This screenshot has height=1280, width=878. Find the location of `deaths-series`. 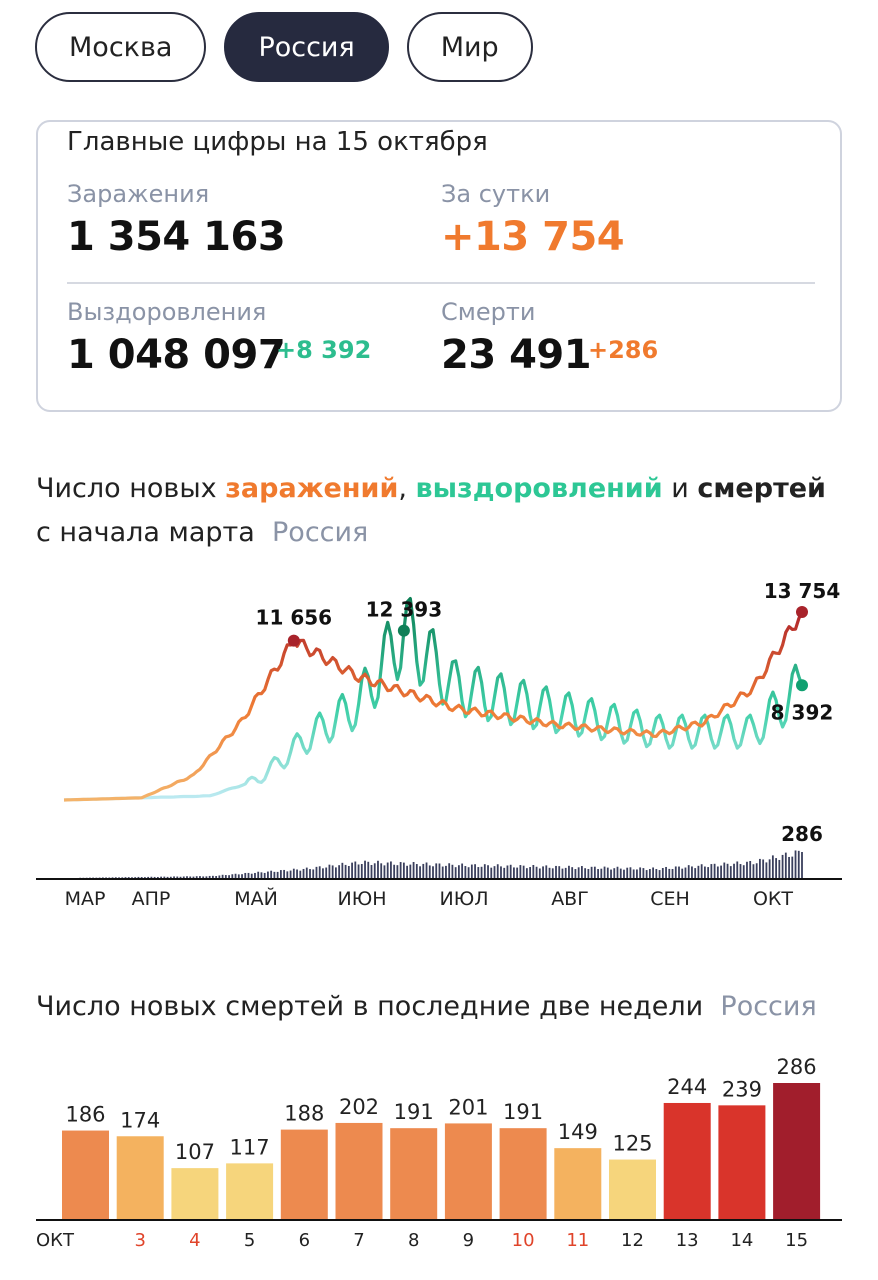

deaths-series is located at coordinates (441, 864).